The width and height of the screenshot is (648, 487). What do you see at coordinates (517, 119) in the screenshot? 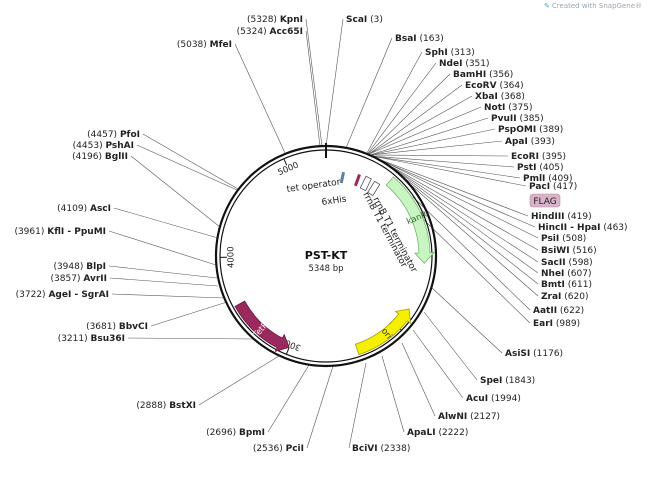
I see `restriction-site-label: PvuII (385)` at bounding box center [517, 119].